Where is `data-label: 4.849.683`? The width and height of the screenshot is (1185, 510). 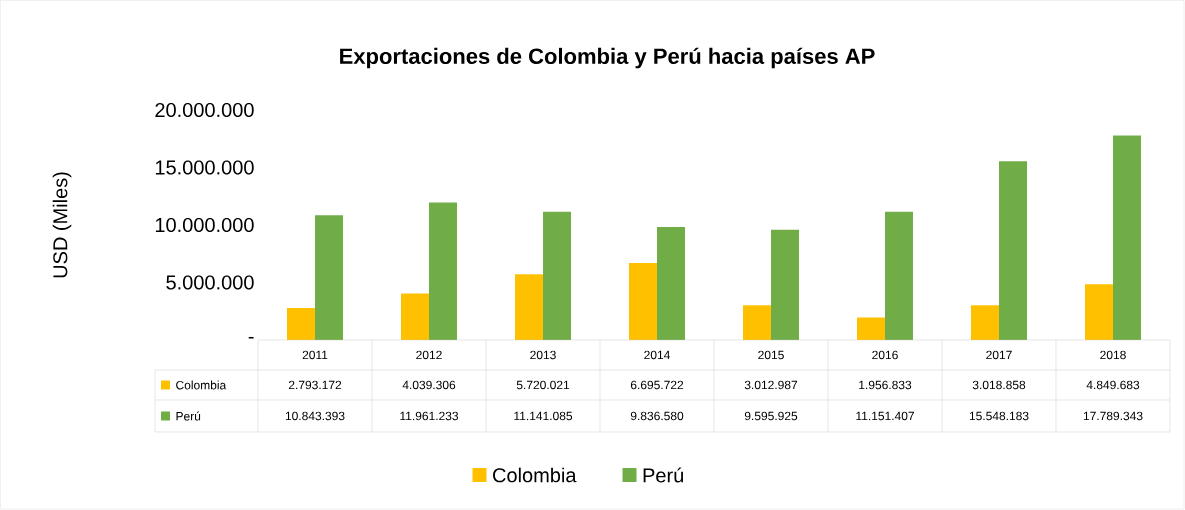
data-label: 4.849.683 is located at coordinates (1113, 385).